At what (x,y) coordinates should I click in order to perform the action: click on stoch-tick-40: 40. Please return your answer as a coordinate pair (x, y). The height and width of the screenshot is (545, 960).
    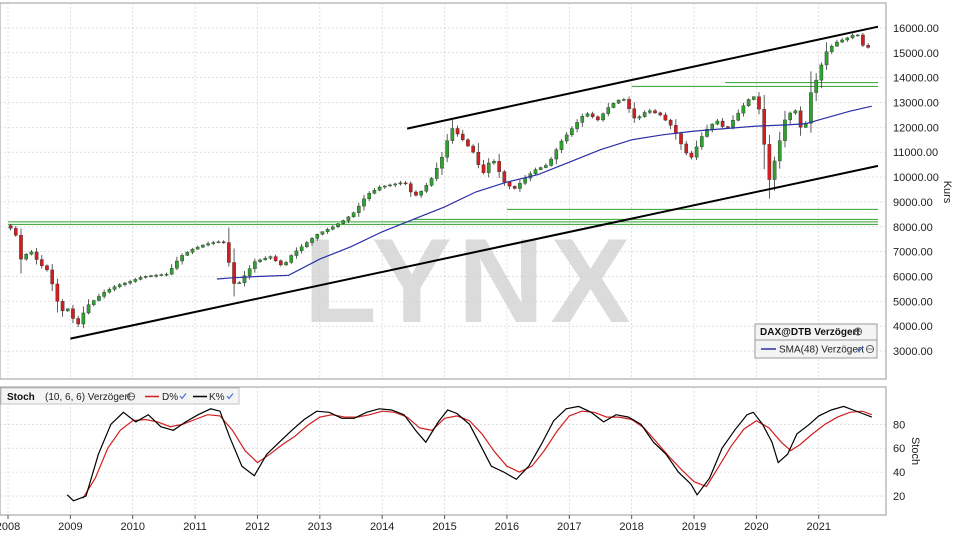
    Looking at the image, I should click on (899, 473).